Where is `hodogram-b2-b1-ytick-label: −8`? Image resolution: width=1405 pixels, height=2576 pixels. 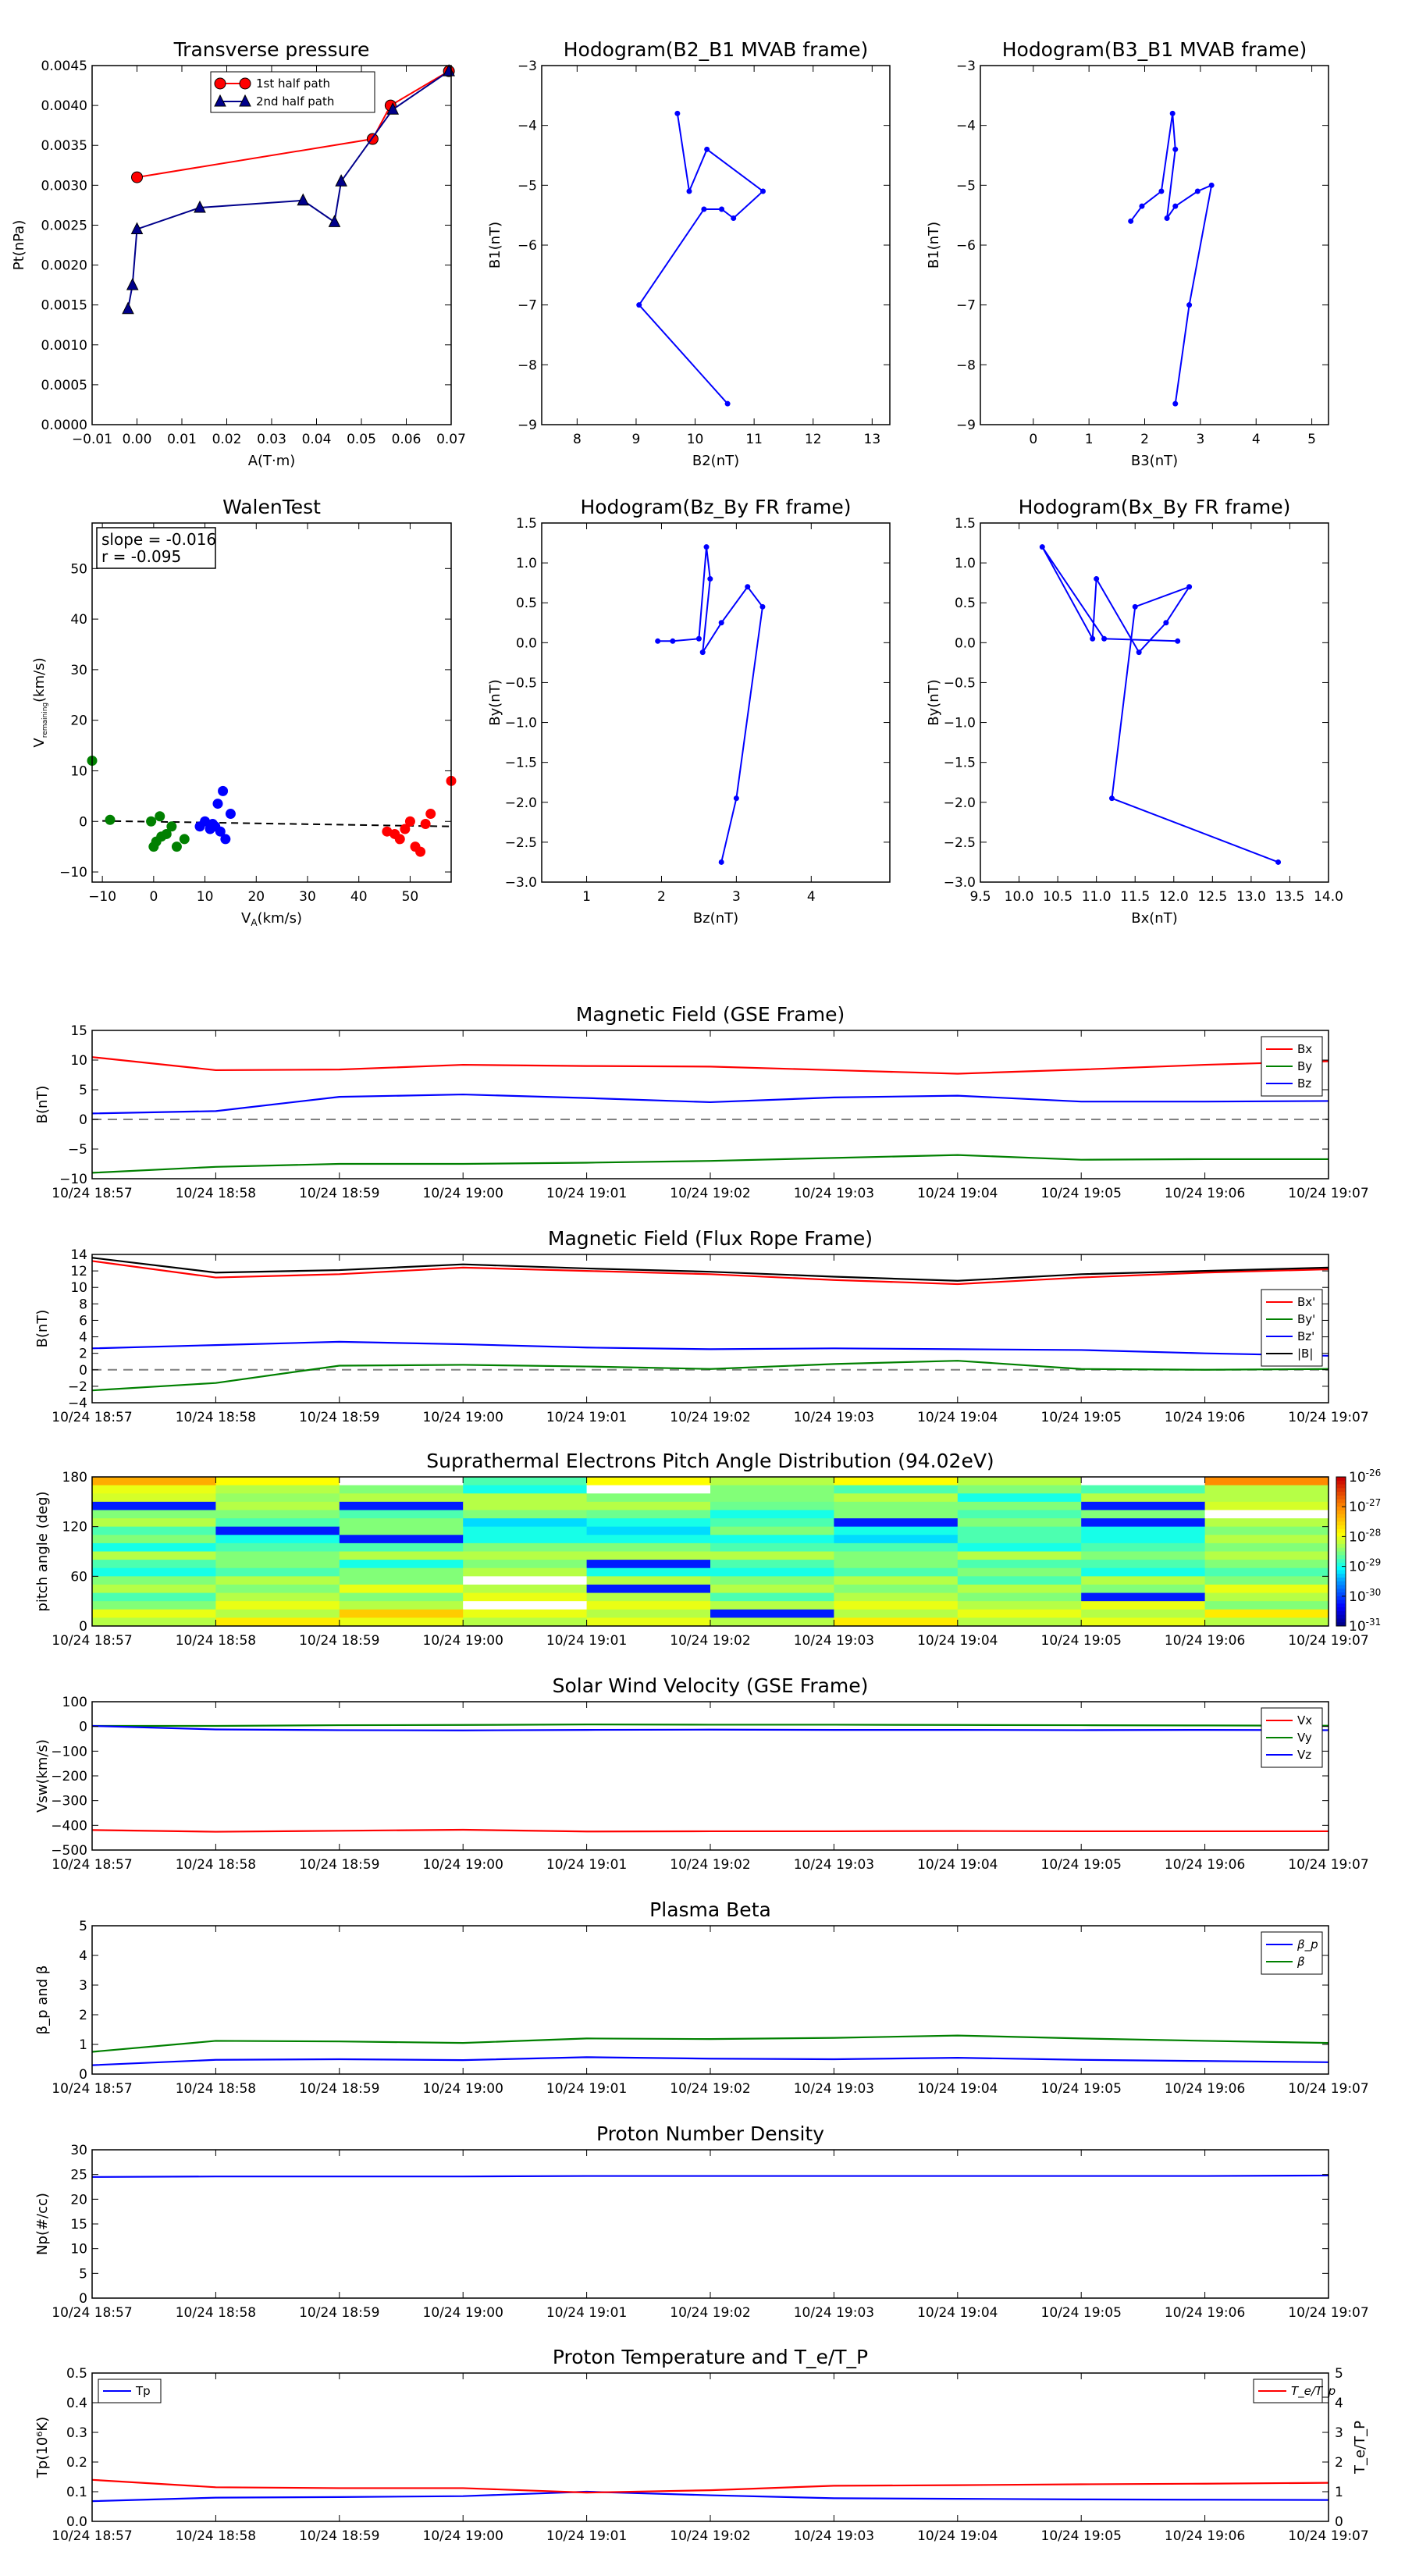
hodogram-b2-b1-ytick-label: −8 is located at coordinates (527, 365).